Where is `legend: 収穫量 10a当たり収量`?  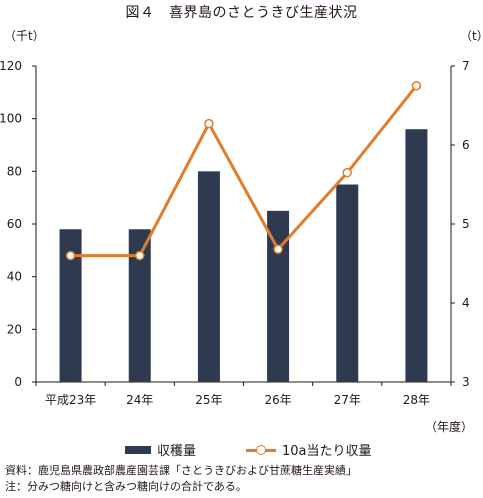 legend: 収穫量 10a当たり収量 is located at coordinates (241, 450).